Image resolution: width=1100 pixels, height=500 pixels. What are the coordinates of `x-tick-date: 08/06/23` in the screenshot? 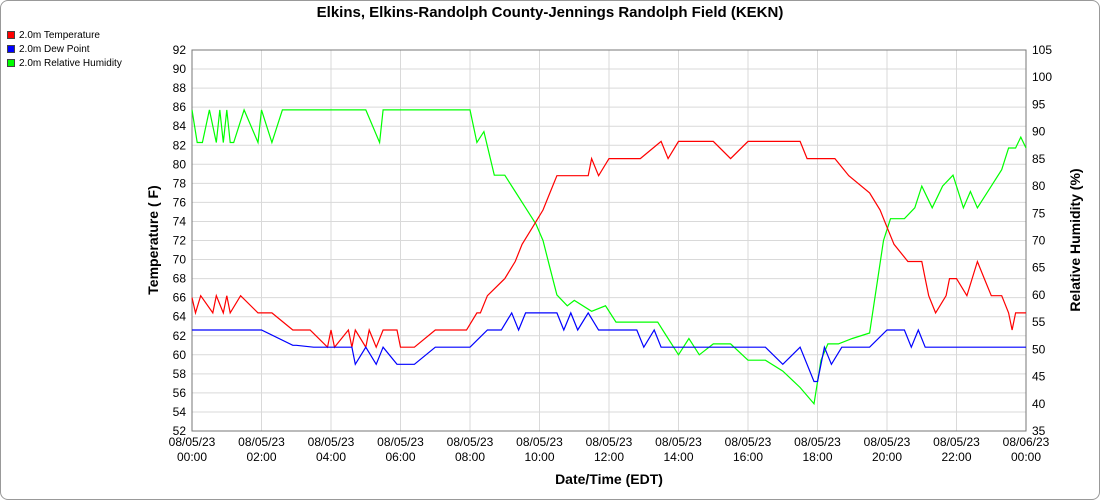 It's located at (1026, 442).